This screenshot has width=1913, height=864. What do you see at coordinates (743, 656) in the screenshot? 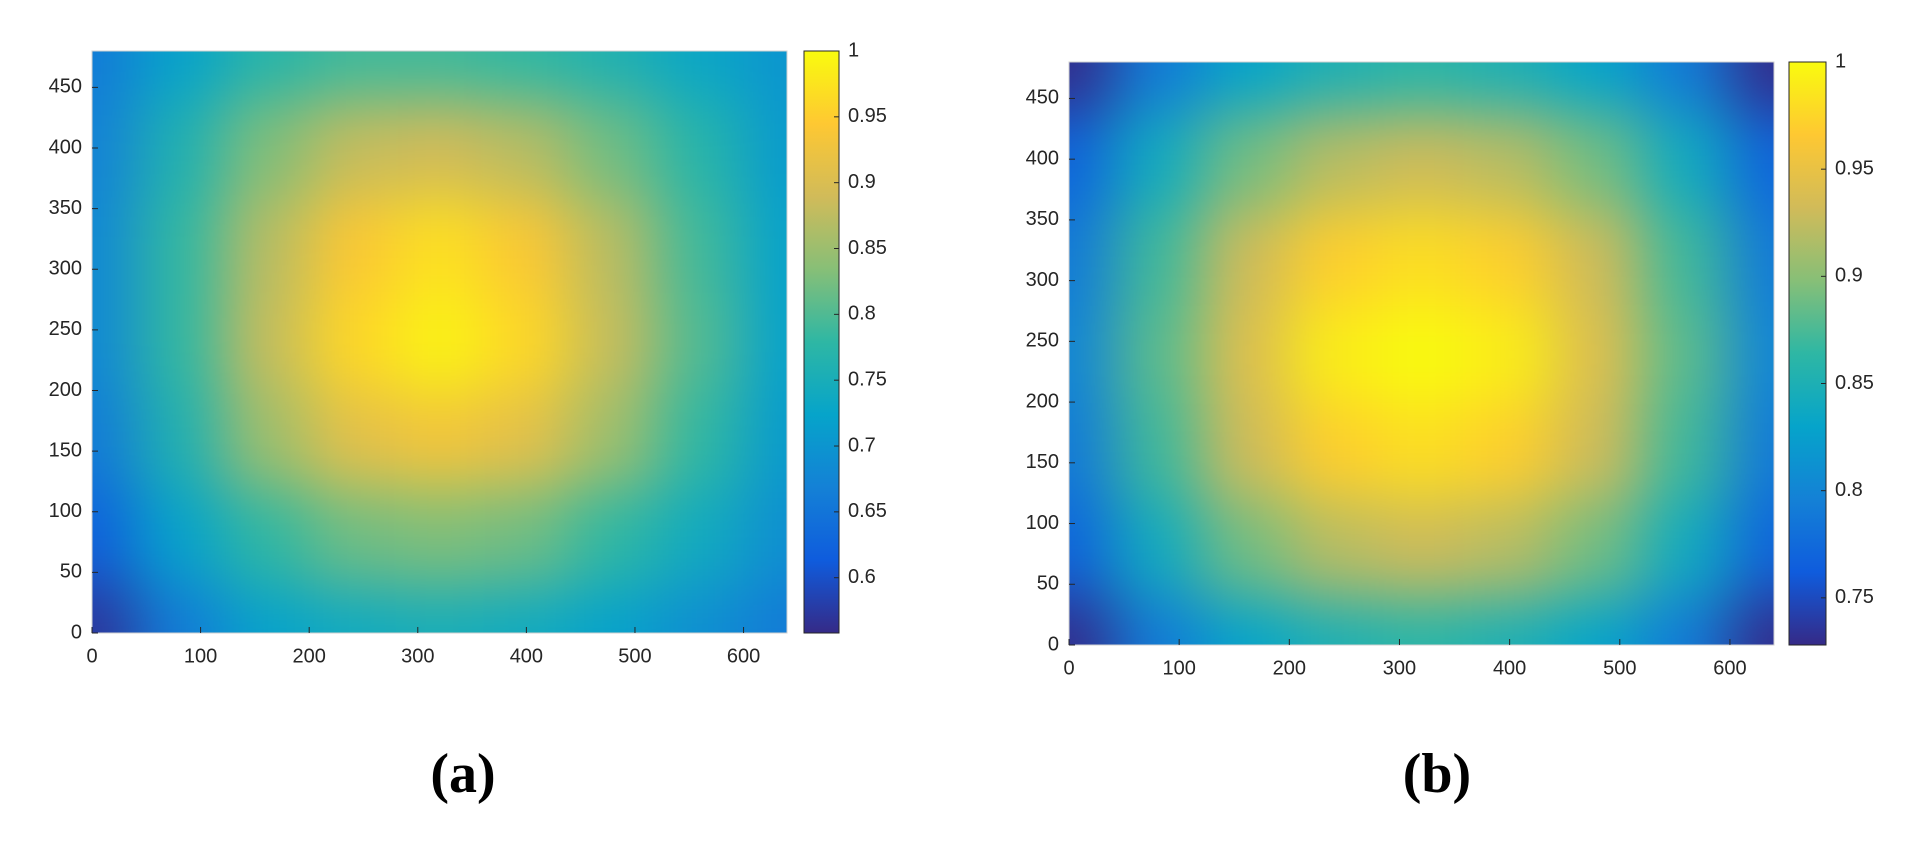
I see `x-tick-label: 600` at bounding box center [743, 656].